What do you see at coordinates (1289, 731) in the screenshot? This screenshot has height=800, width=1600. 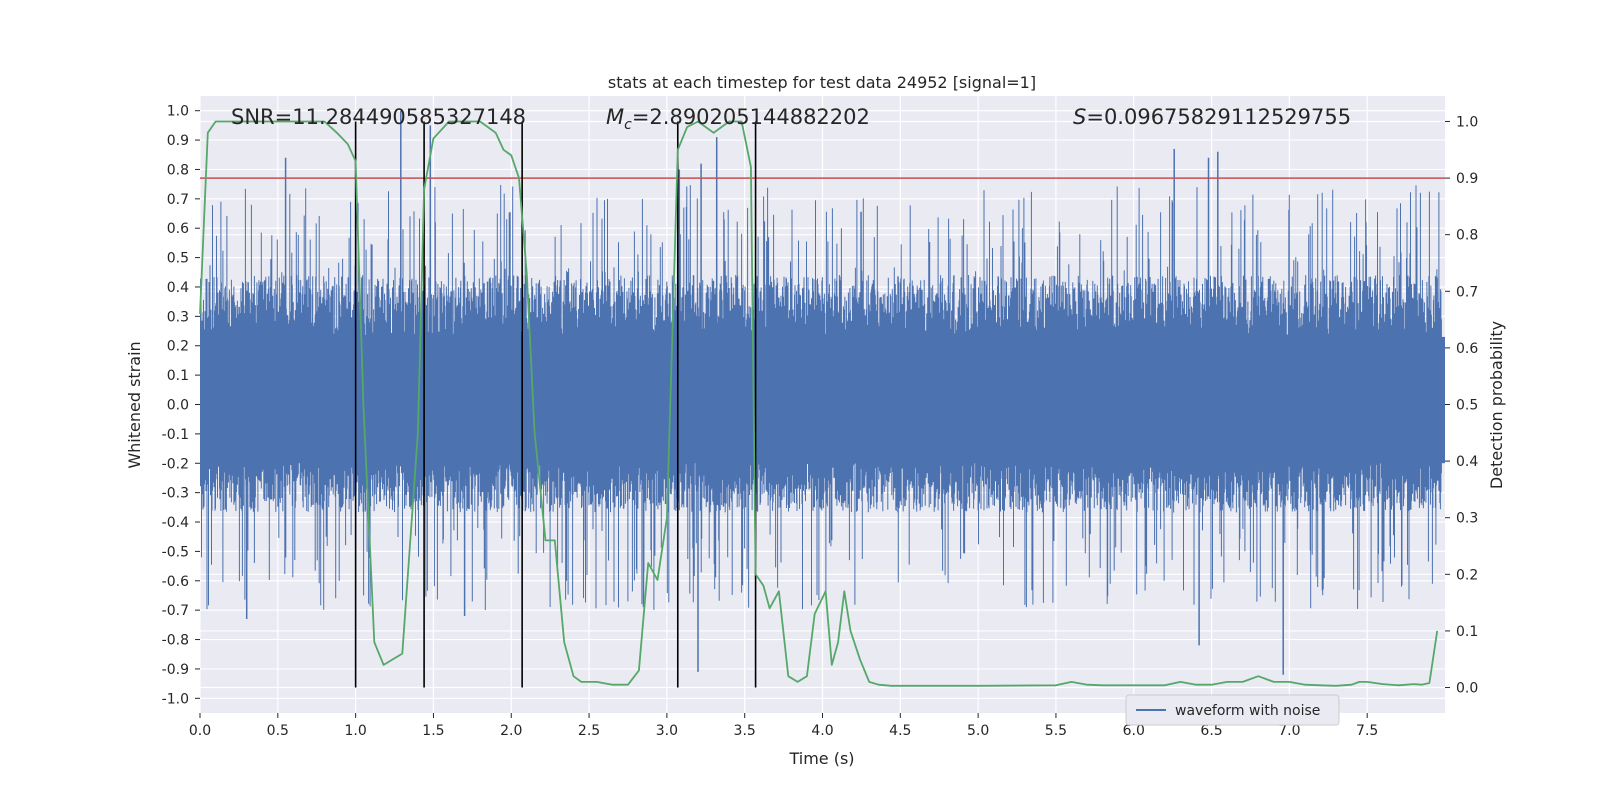 I see `x-tick-label: 7.0` at bounding box center [1289, 731].